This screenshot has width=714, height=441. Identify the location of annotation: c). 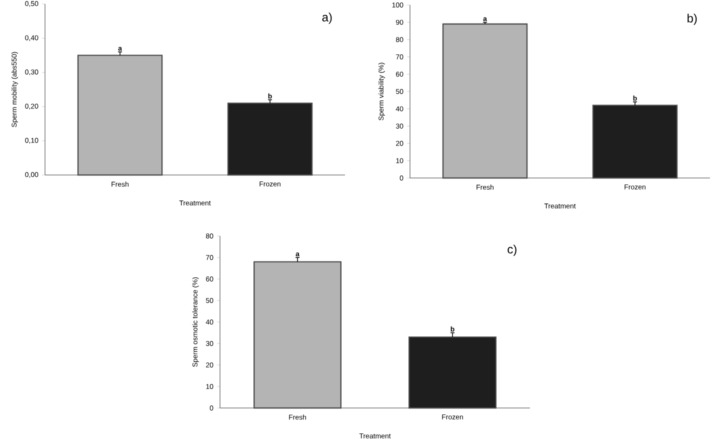
(512, 250).